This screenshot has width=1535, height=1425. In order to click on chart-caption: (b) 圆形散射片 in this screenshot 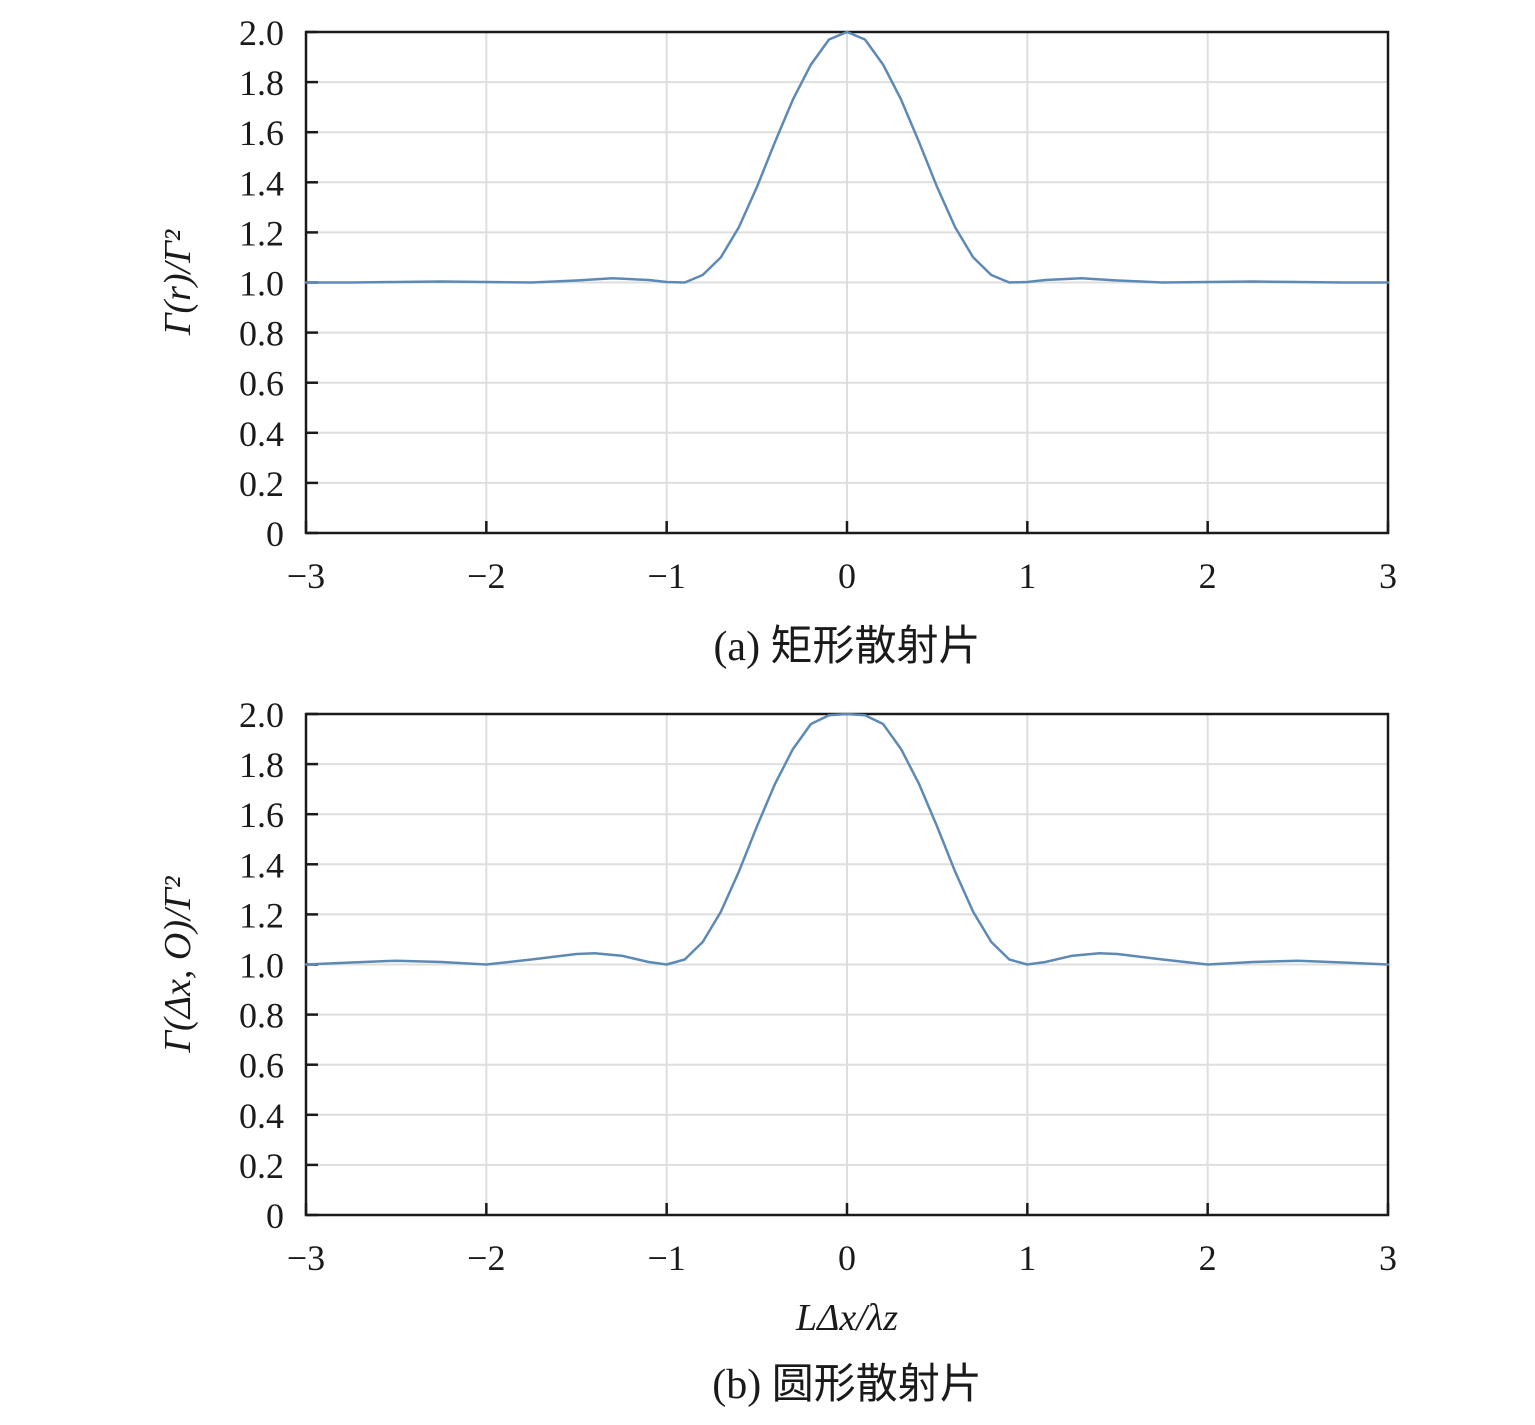, I will do `click(846, 1385)`.